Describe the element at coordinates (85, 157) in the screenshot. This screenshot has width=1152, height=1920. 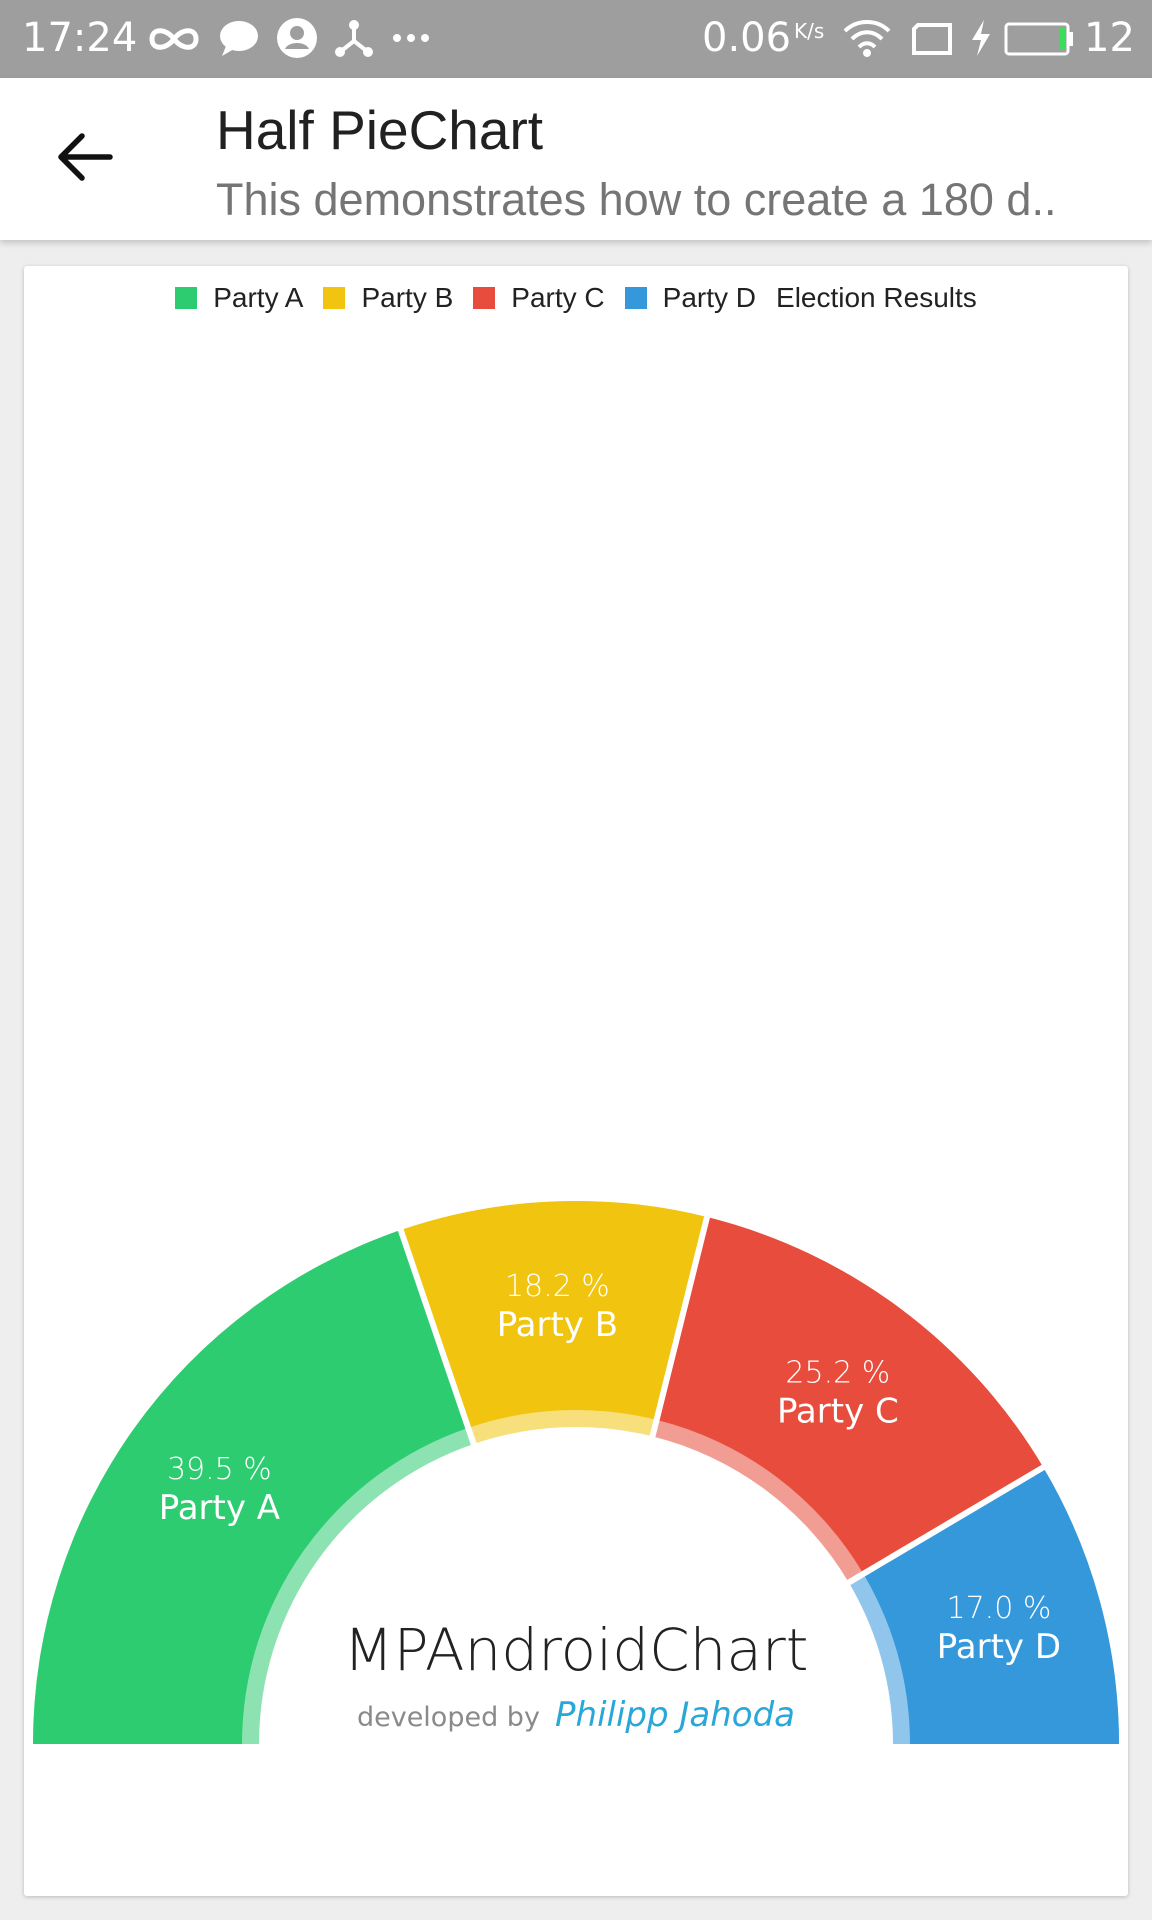
I see `back-arrow-icon` at that location.